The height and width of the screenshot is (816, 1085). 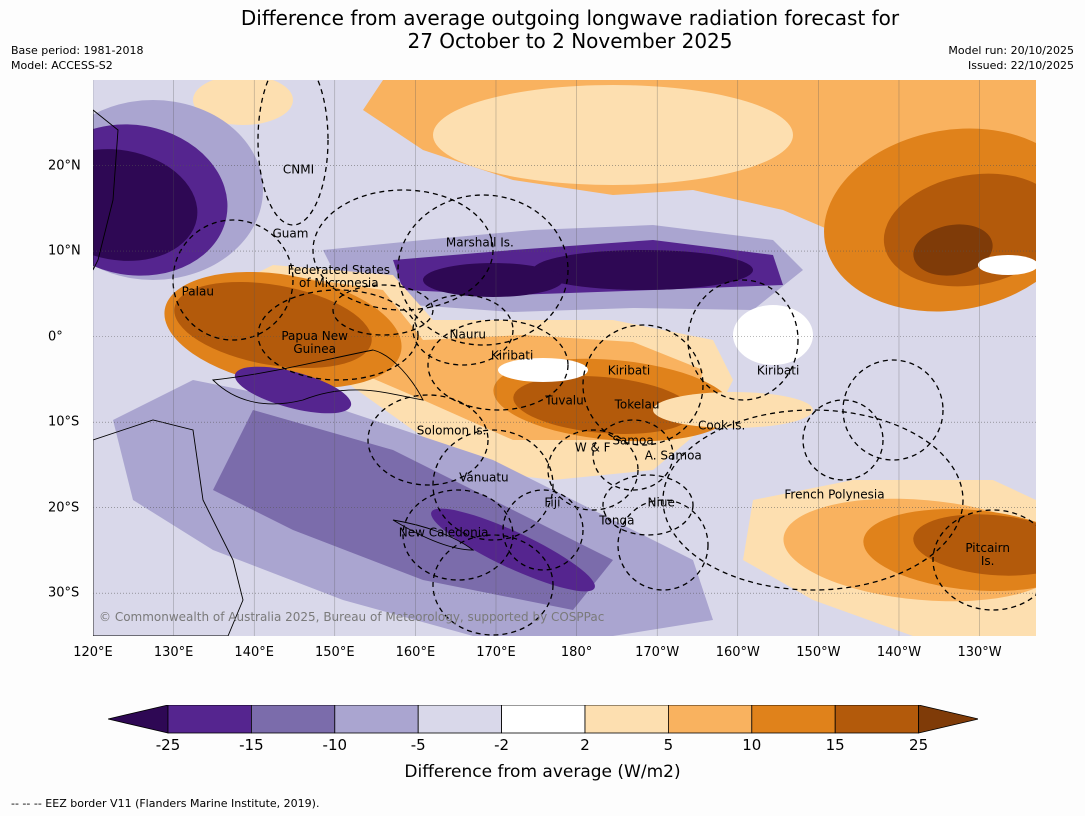 What do you see at coordinates (637, 404) in the screenshot?
I see `region-label: Tokelau` at bounding box center [637, 404].